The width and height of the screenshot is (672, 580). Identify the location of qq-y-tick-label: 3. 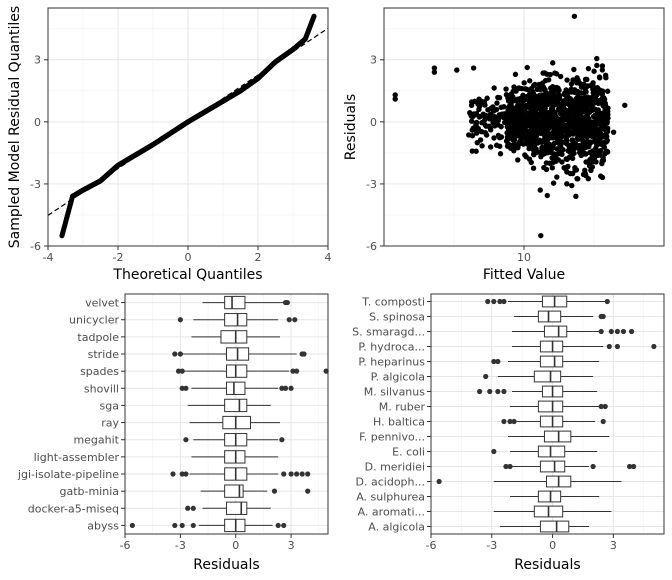
(37, 60).